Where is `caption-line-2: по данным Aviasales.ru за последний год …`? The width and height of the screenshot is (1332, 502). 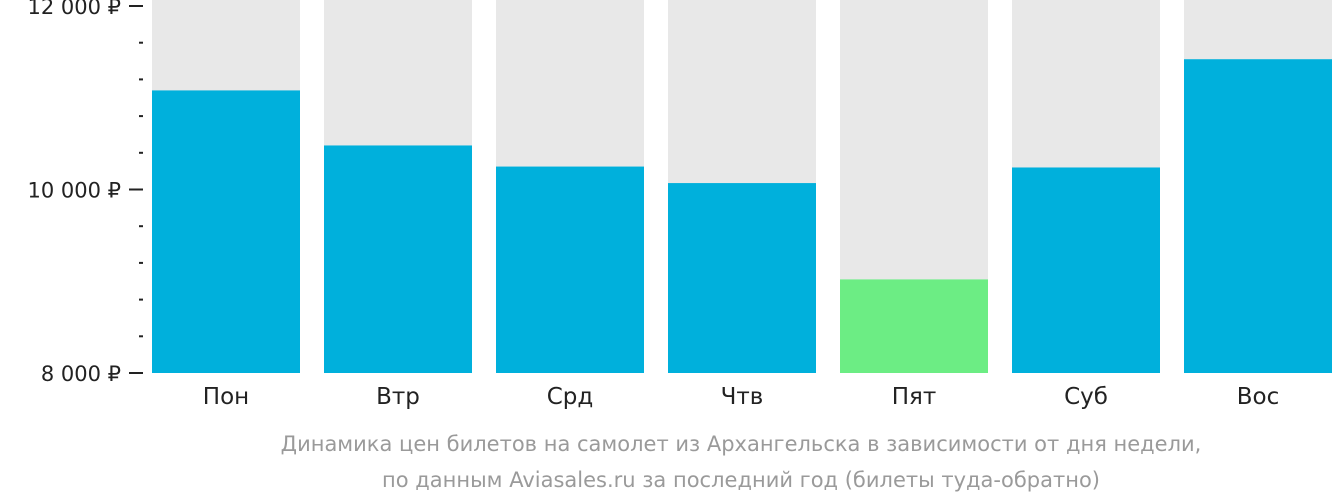
caption-line-2: по данным Aviasales.ru за последний год … is located at coordinates (741, 480).